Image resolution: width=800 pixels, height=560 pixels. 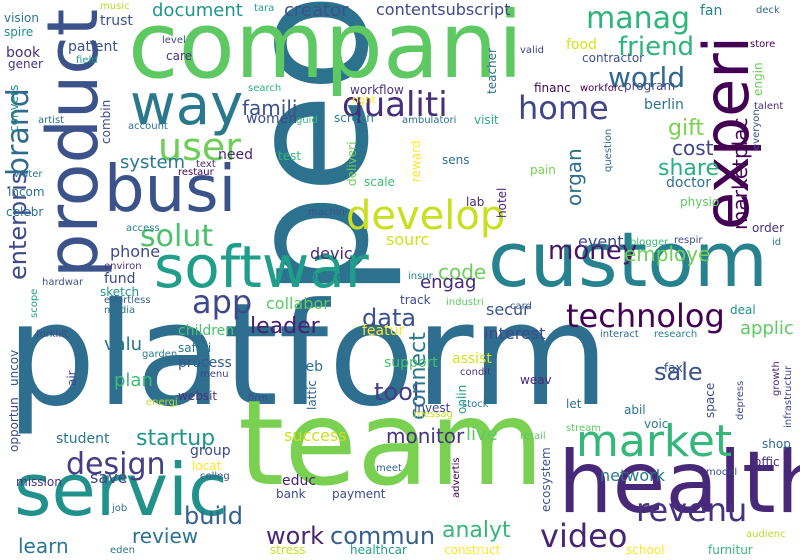 I want to click on word-school: school, so click(x=645, y=550).